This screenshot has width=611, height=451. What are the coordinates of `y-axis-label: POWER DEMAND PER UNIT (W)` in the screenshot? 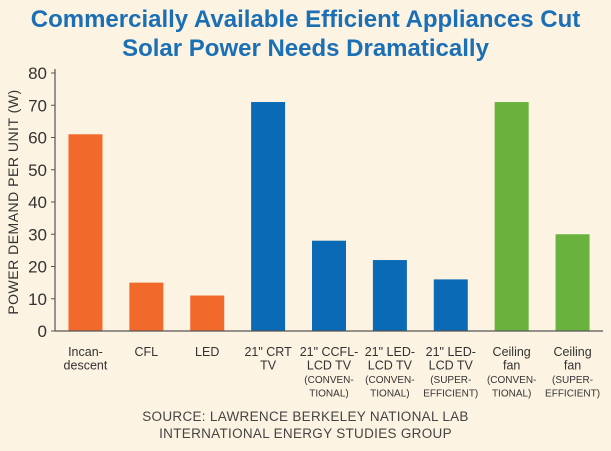 It's located at (13, 201).